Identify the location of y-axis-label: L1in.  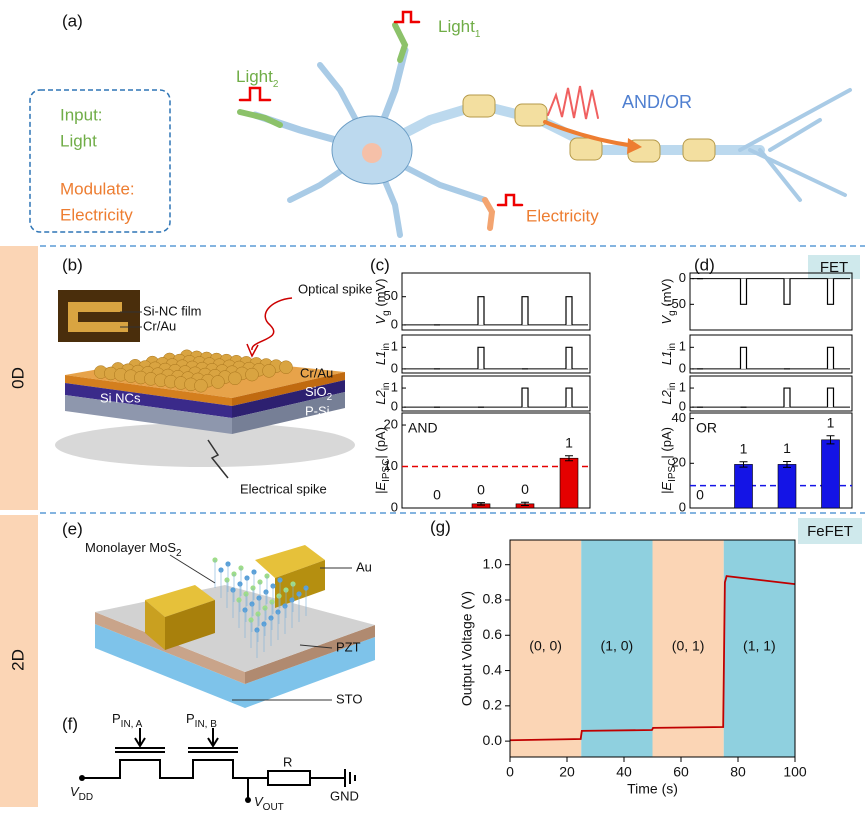
(382, 354).